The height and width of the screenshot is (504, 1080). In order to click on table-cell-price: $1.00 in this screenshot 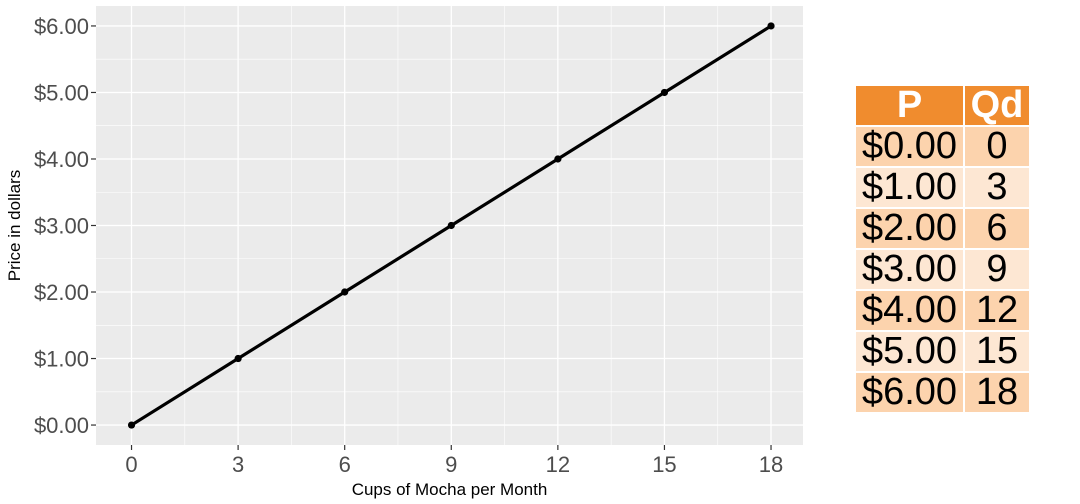, I will do `click(909, 187)`.